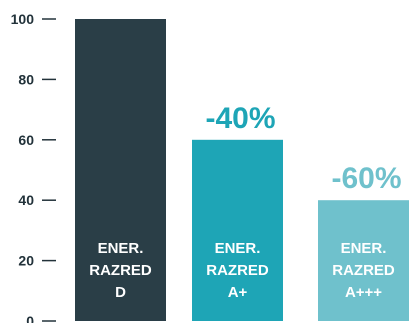 This screenshot has height=323, width=416. I want to click on bar-reduction-label: -40%, so click(240, 118).